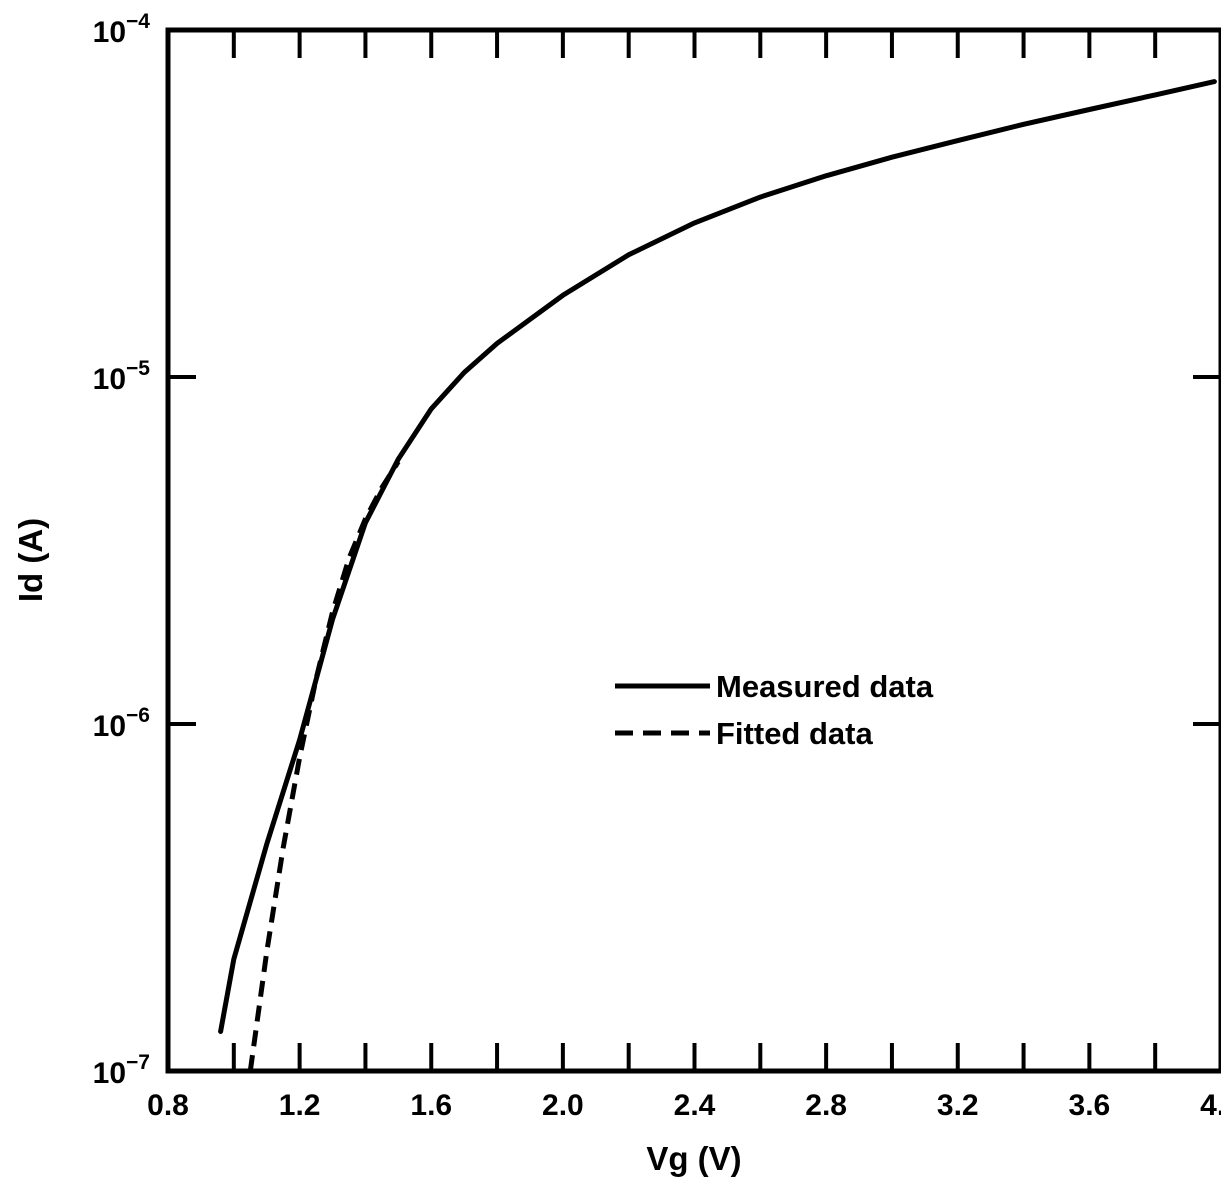 This screenshot has width=1221, height=1189. Describe the element at coordinates (324, 766) in the screenshot. I see `fitted-data-line` at that location.